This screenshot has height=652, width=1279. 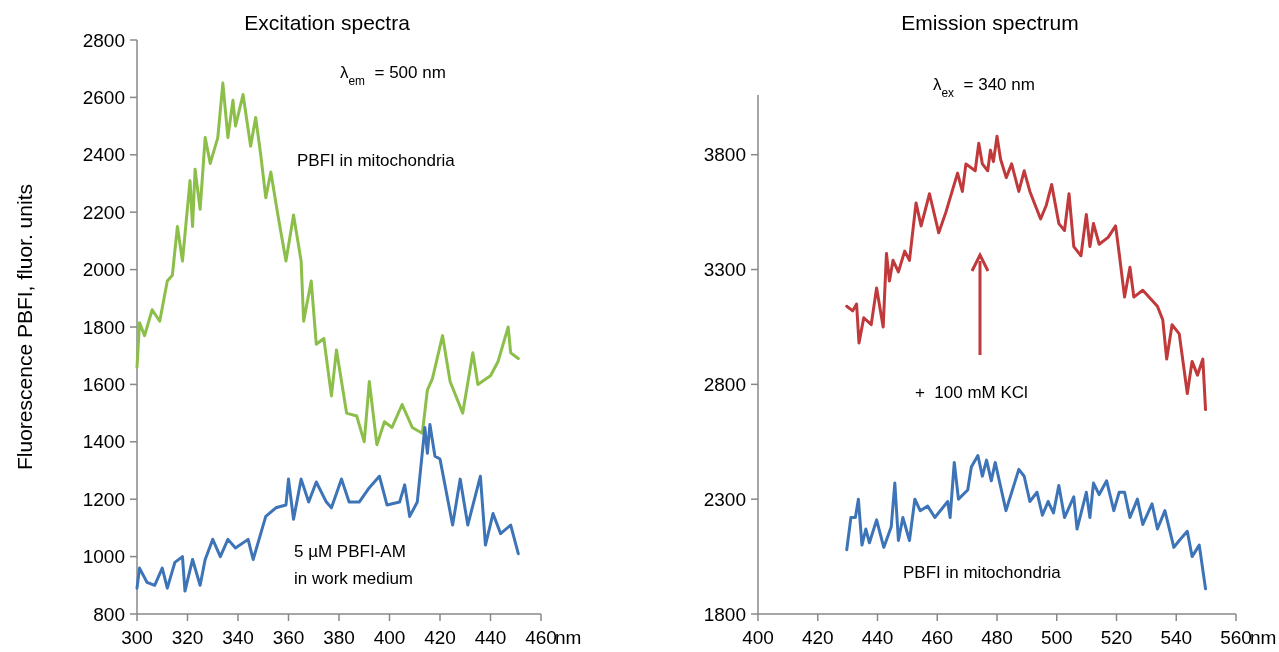 I want to click on x-tick-label: 380, so click(x=339, y=637).